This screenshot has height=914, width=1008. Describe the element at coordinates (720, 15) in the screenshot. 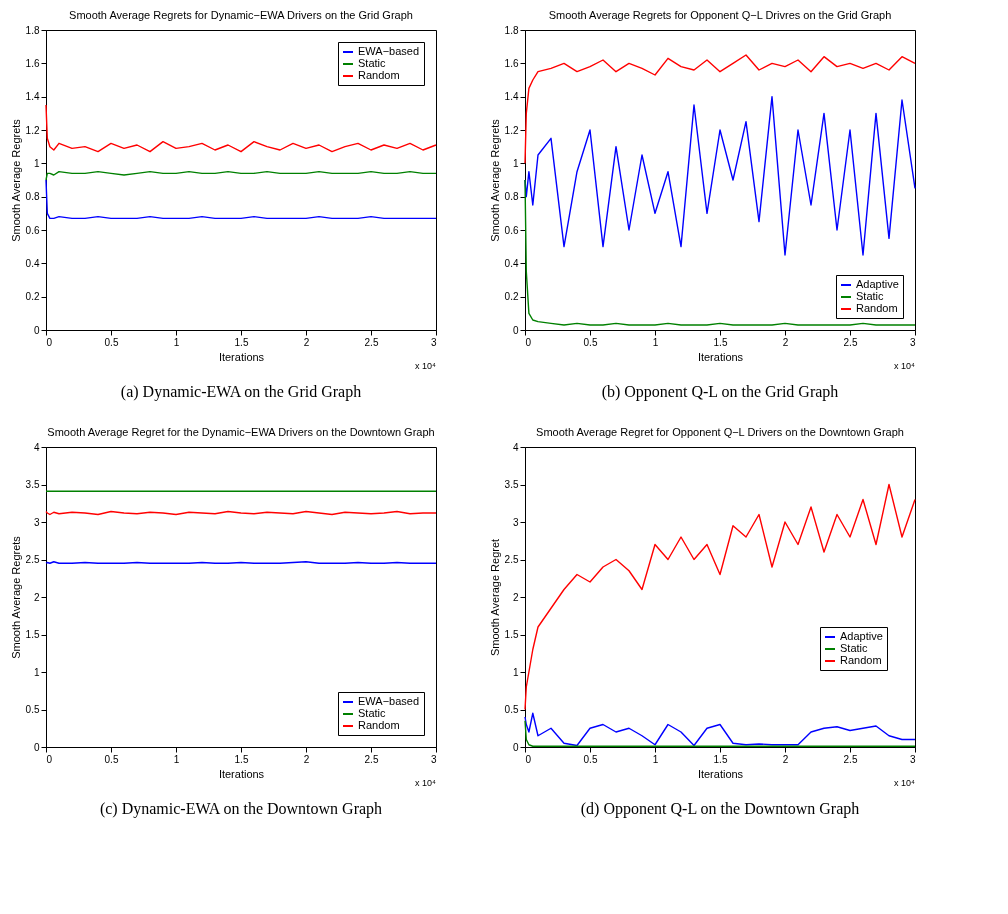

I see `chart-title: Smooth Average Regrets for Opponent Q−L Drivres on the Grid Graph` at that location.